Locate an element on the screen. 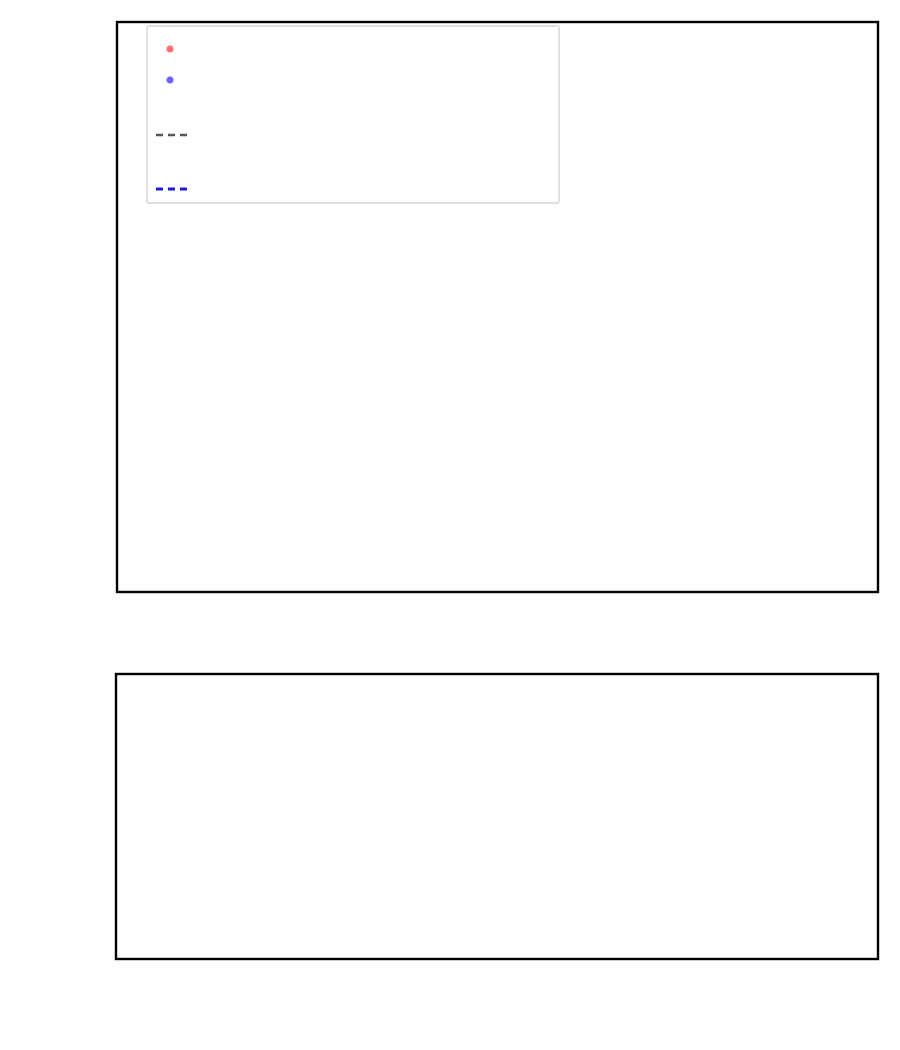  legend-entry-raw is located at coordinates (170, 49).